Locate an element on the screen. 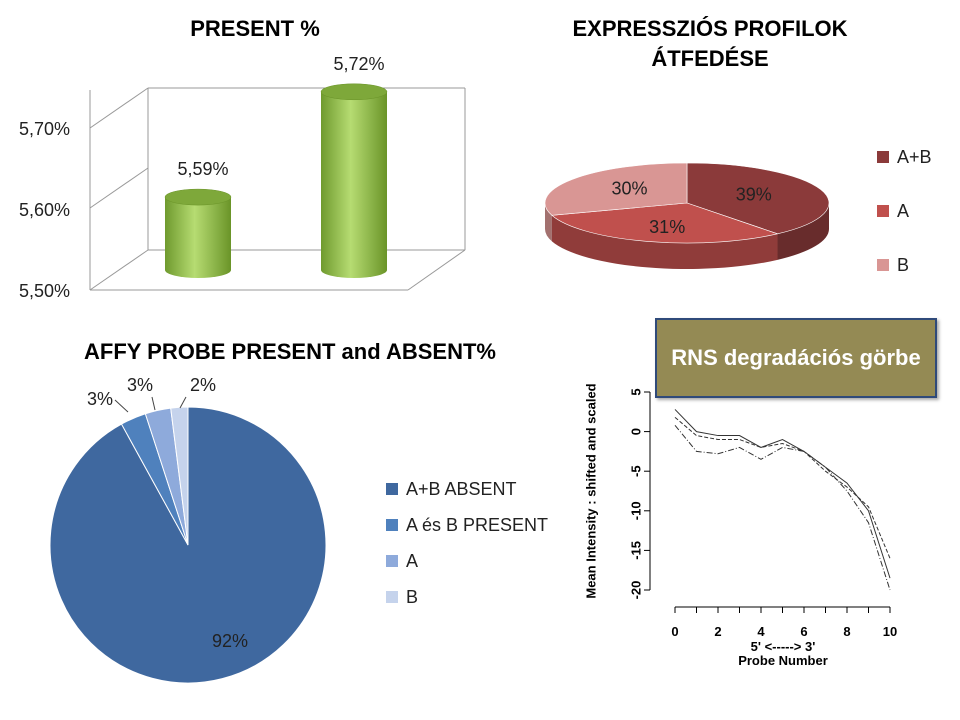 The width and height of the screenshot is (960, 720). bar-y-axis: 5,50% 5,60% 5,70% is located at coordinates (44, 210).